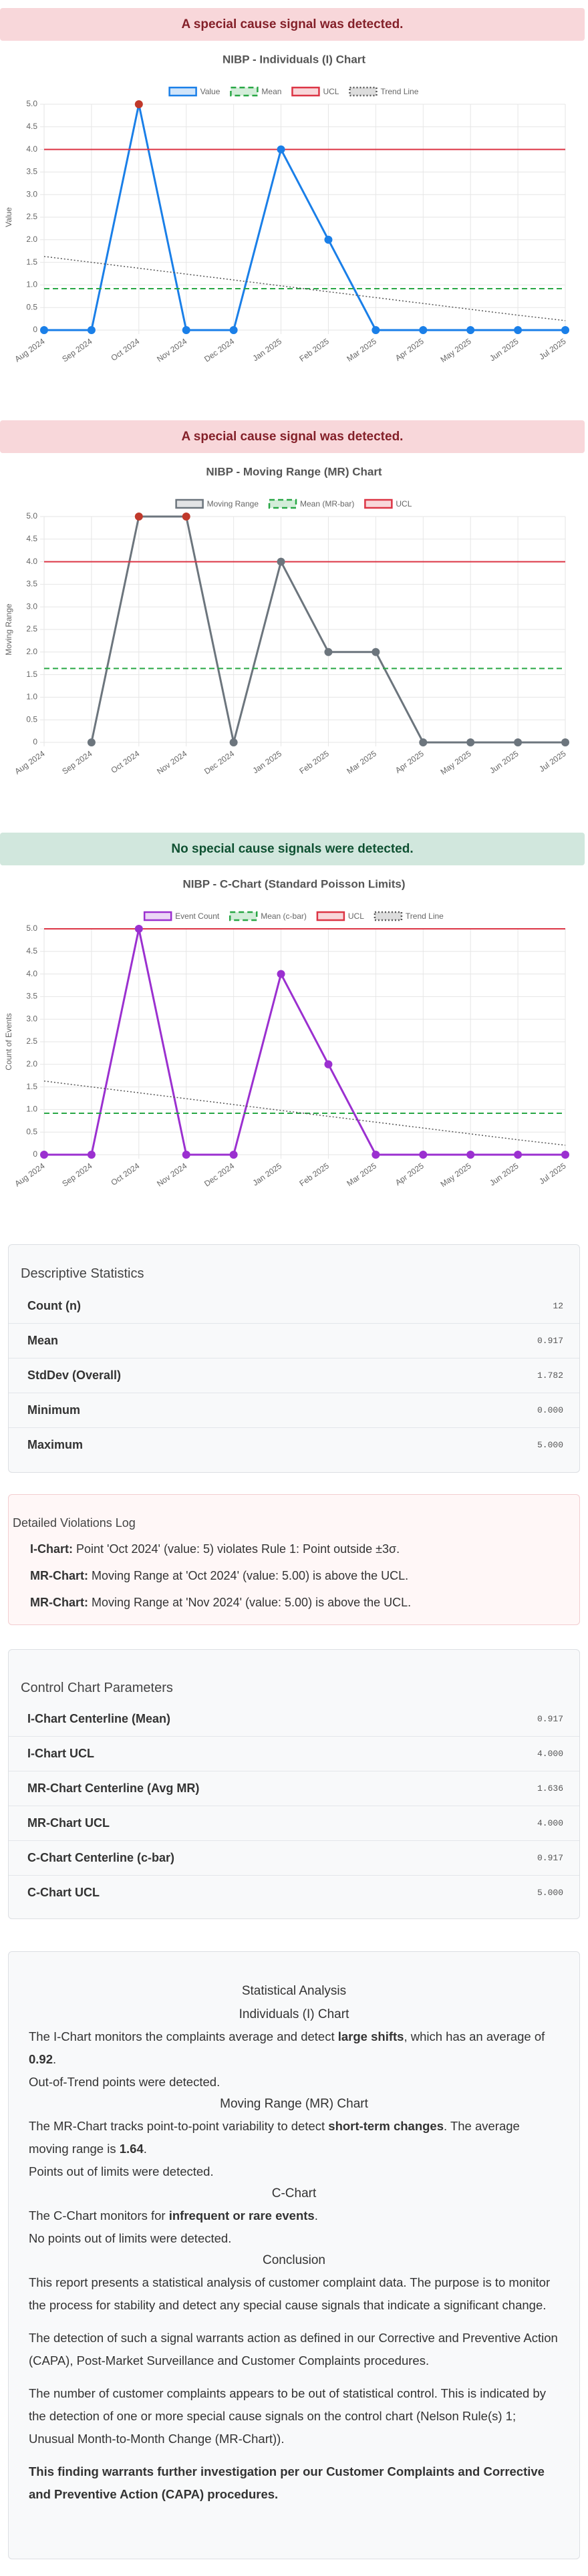  I want to click on table-row: MR-Chart UCL 4.000, so click(294, 1823).